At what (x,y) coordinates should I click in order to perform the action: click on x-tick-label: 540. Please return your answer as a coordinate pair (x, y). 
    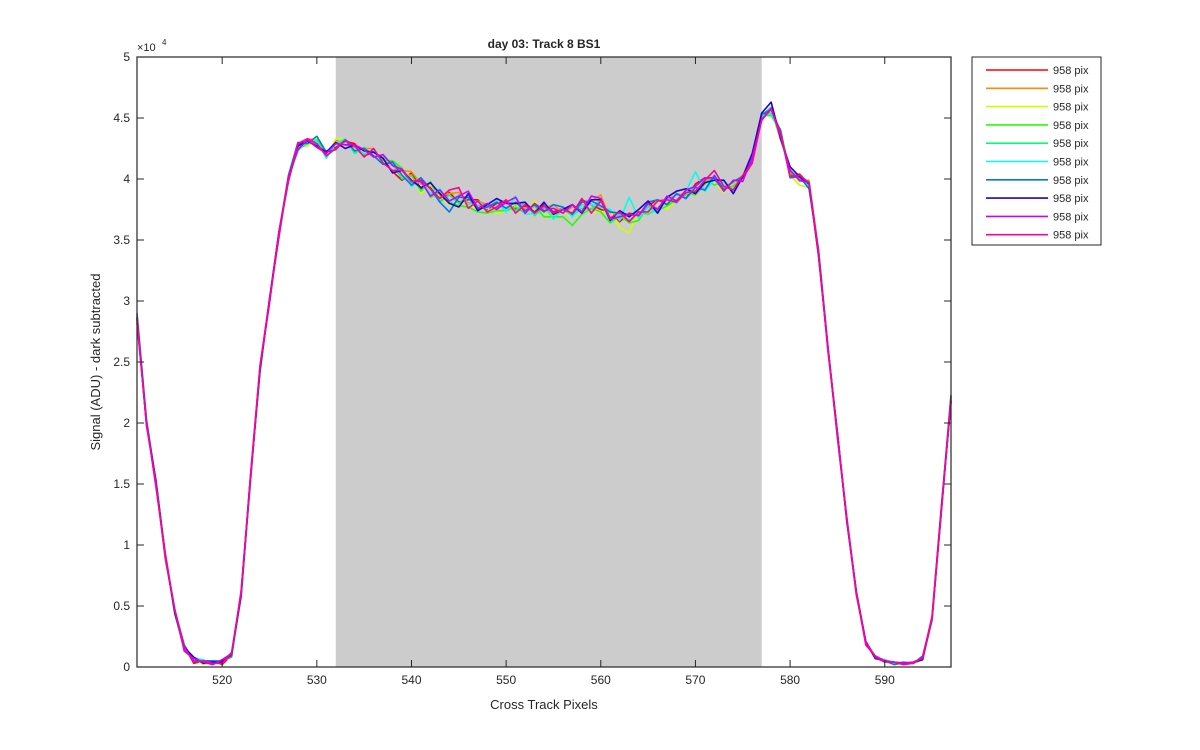
    Looking at the image, I should click on (411, 680).